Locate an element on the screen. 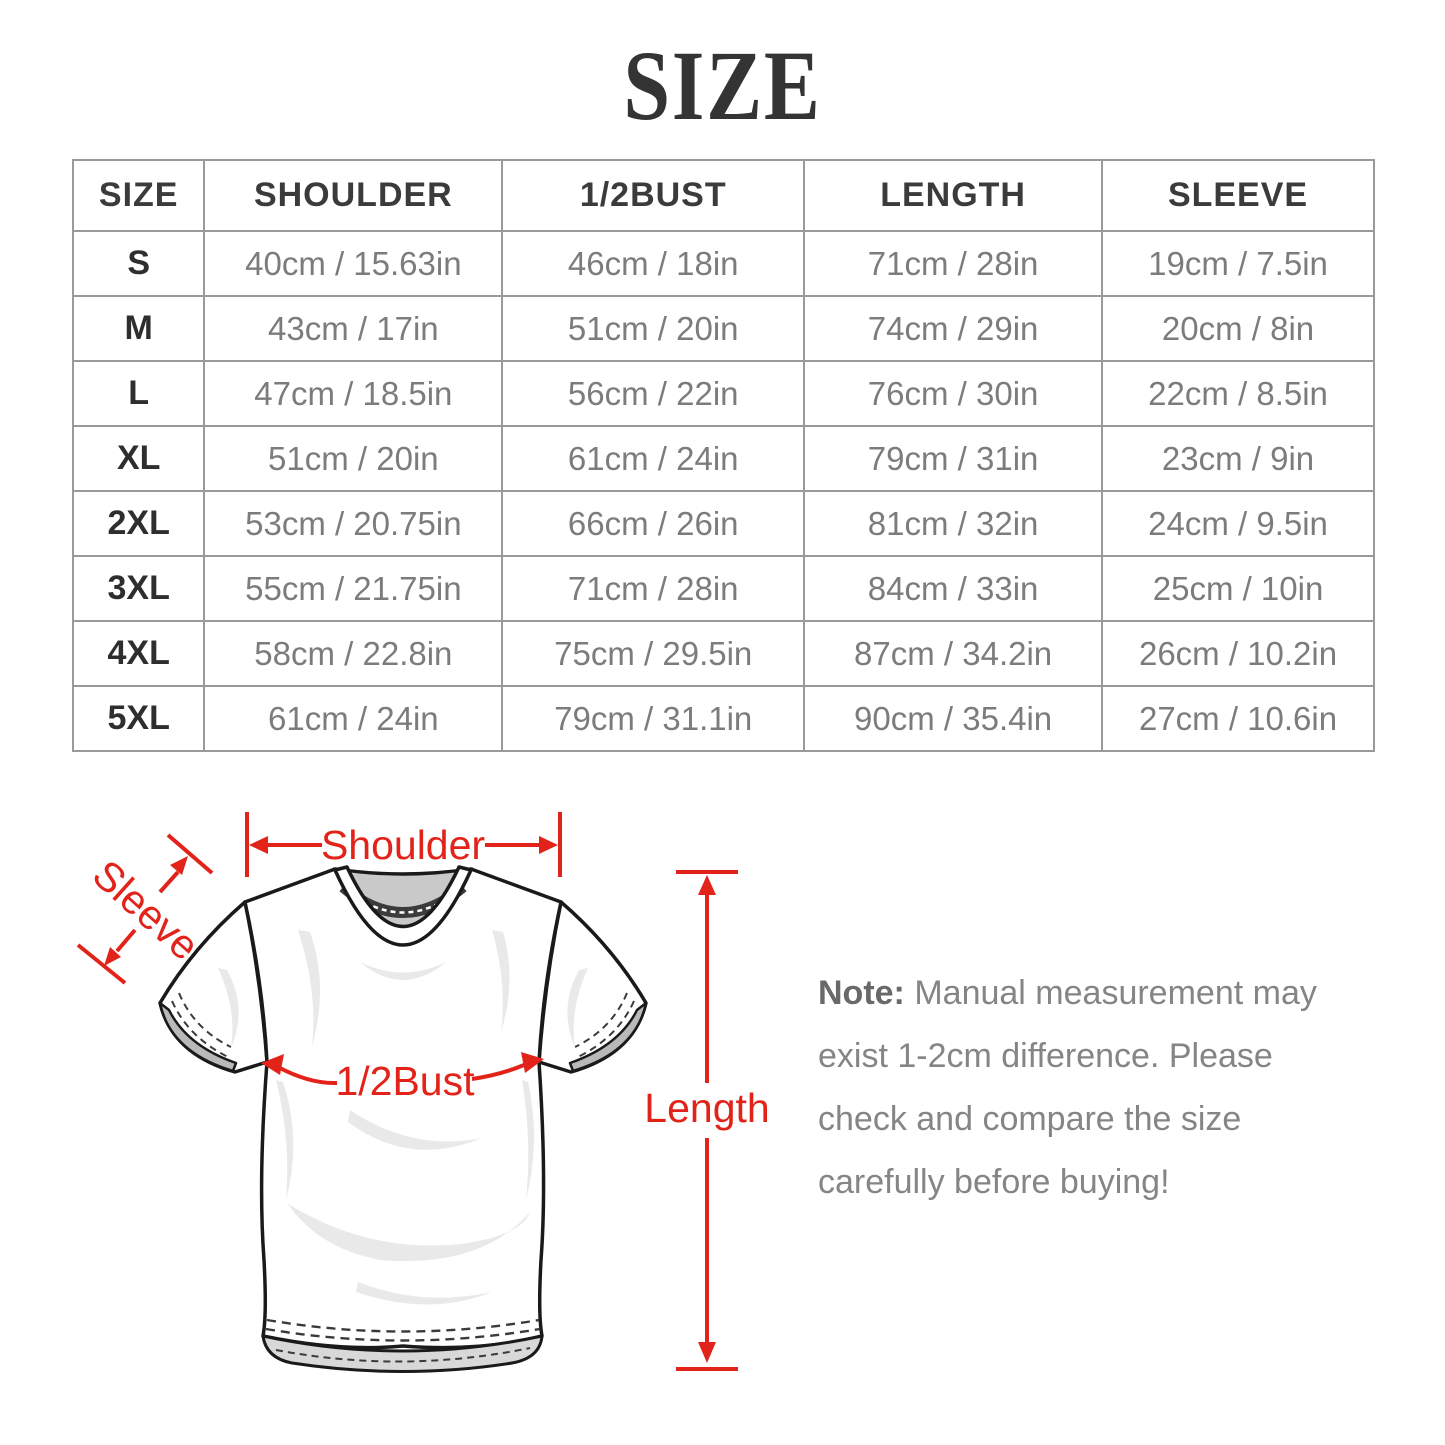  cell-size: 3XL is located at coordinates (138, 588).